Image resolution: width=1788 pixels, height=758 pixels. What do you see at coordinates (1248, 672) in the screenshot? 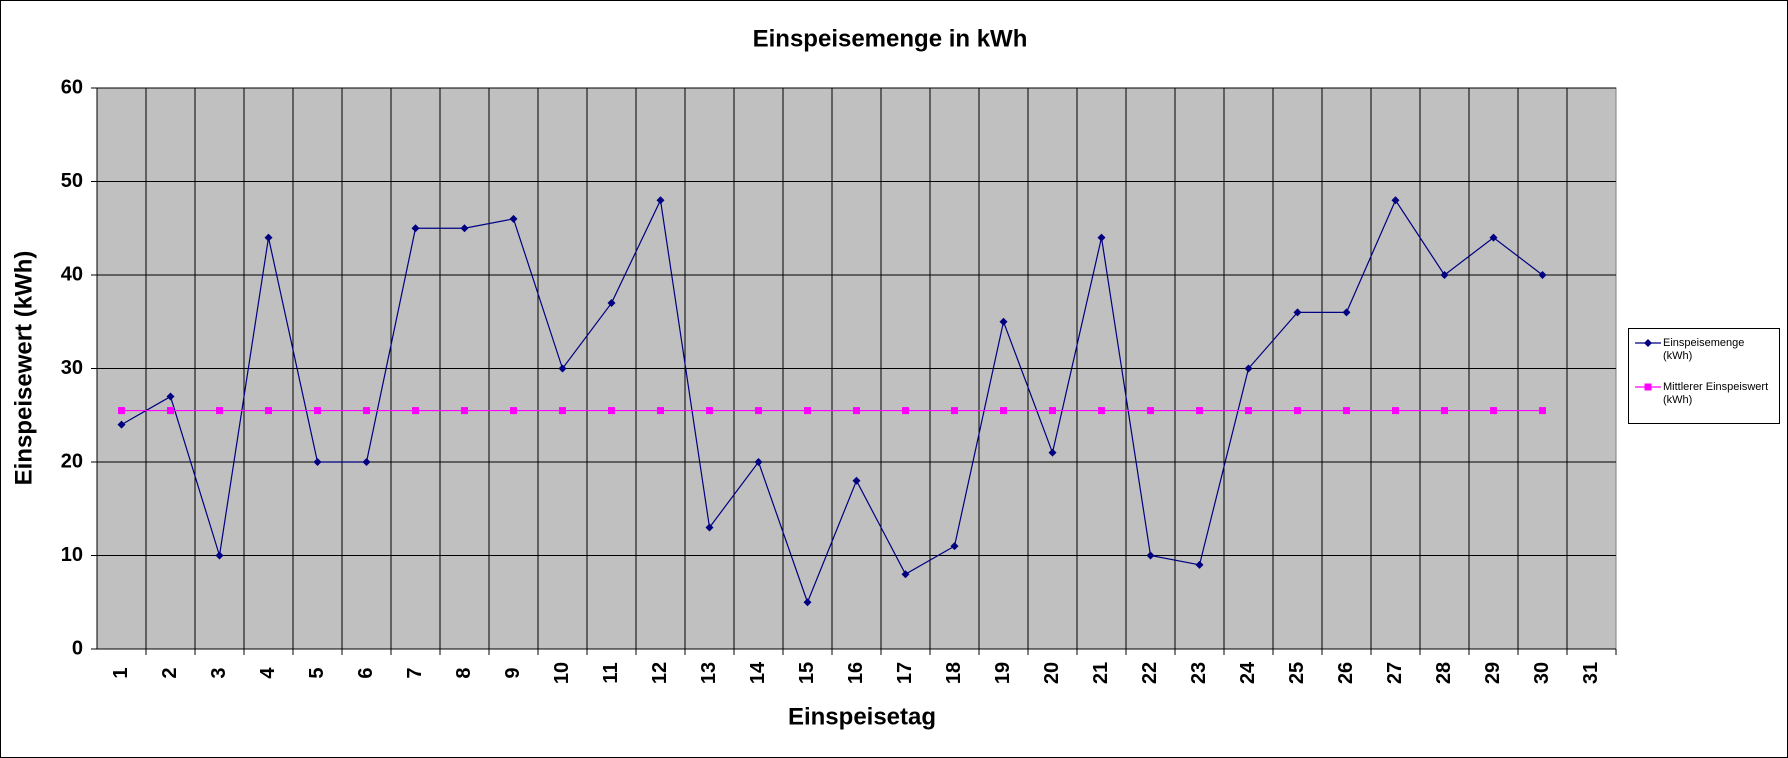
I see `x-tick-label: 24` at bounding box center [1248, 672].